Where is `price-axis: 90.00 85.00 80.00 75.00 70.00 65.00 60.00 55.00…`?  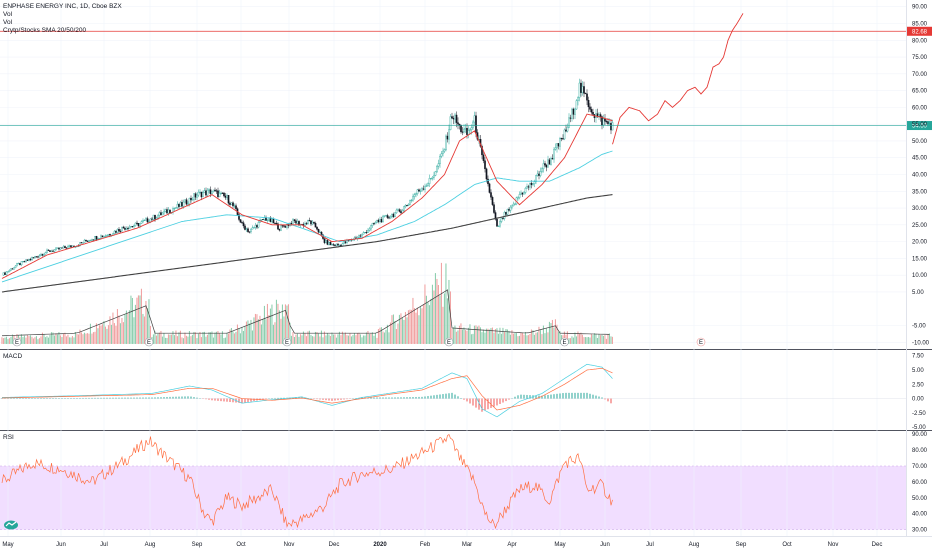
price-axis: 90.00 85.00 80.00 75.00 70.00 65.00 60.00 55.00… is located at coordinates (921, 269).